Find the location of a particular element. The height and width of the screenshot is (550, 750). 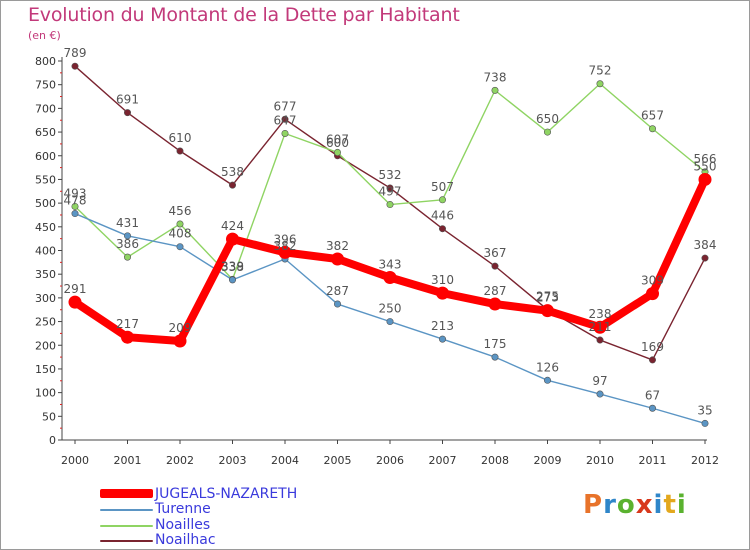

legend-label: Noailhac is located at coordinates (185, 540).